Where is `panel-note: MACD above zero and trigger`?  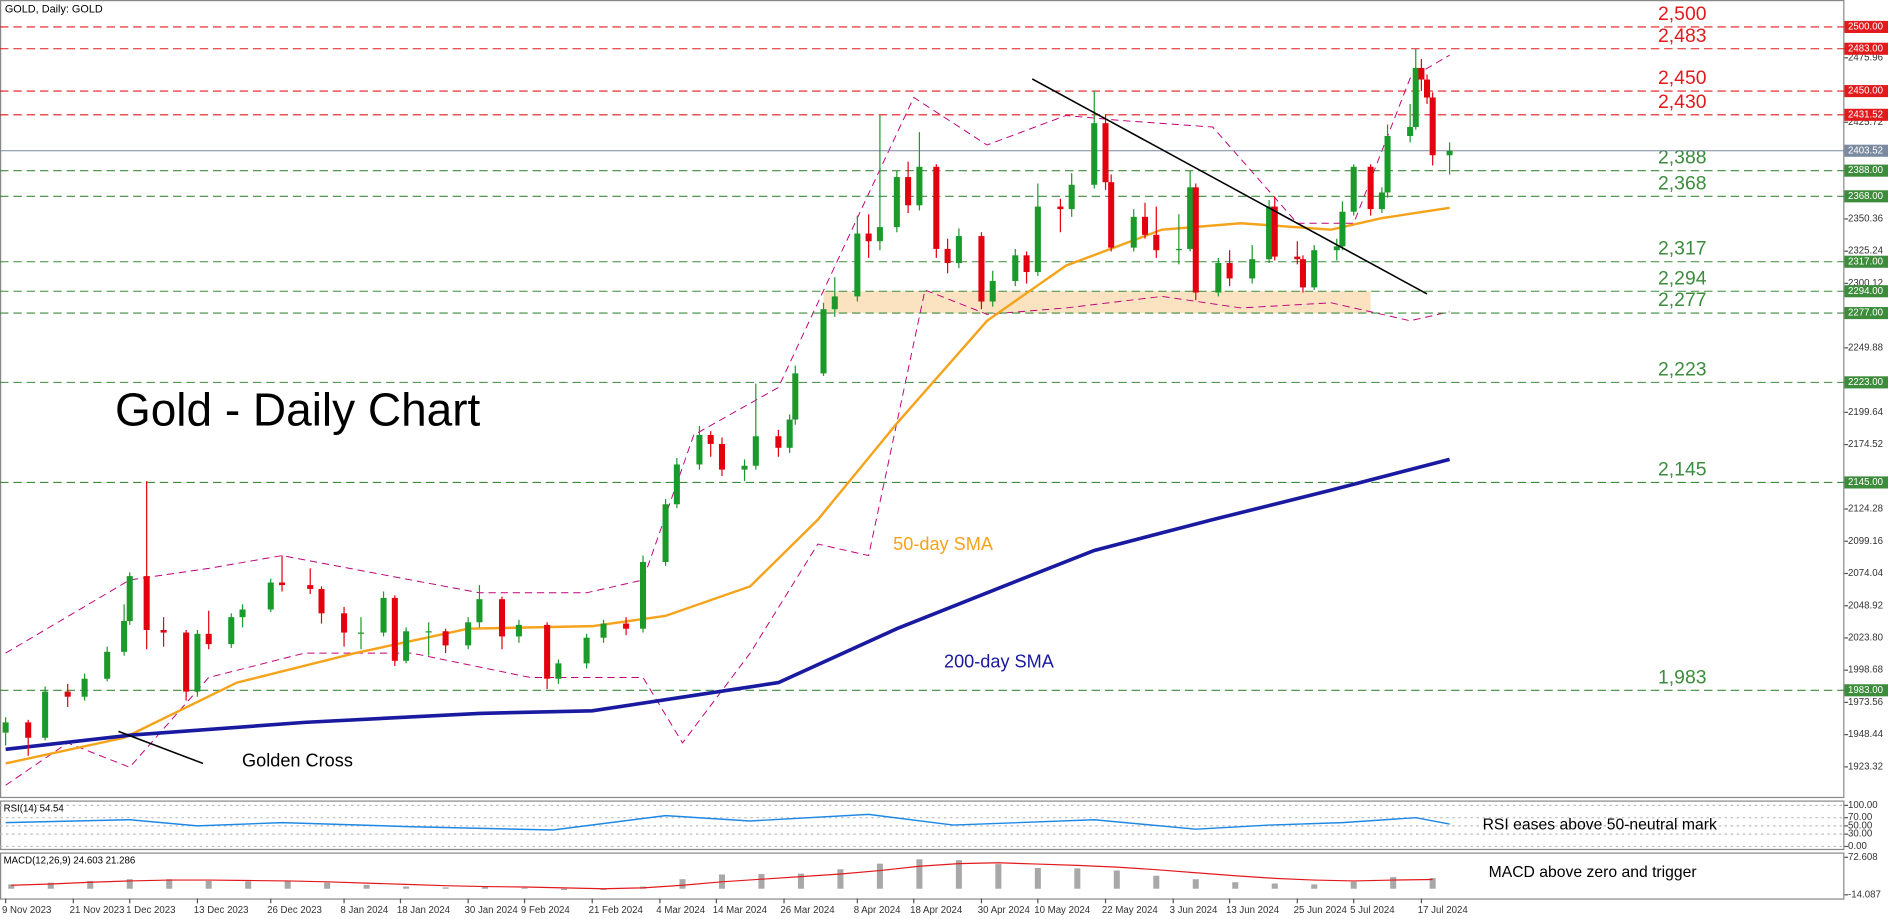 panel-note: MACD above zero and trigger is located at coordinates (1593, 872).